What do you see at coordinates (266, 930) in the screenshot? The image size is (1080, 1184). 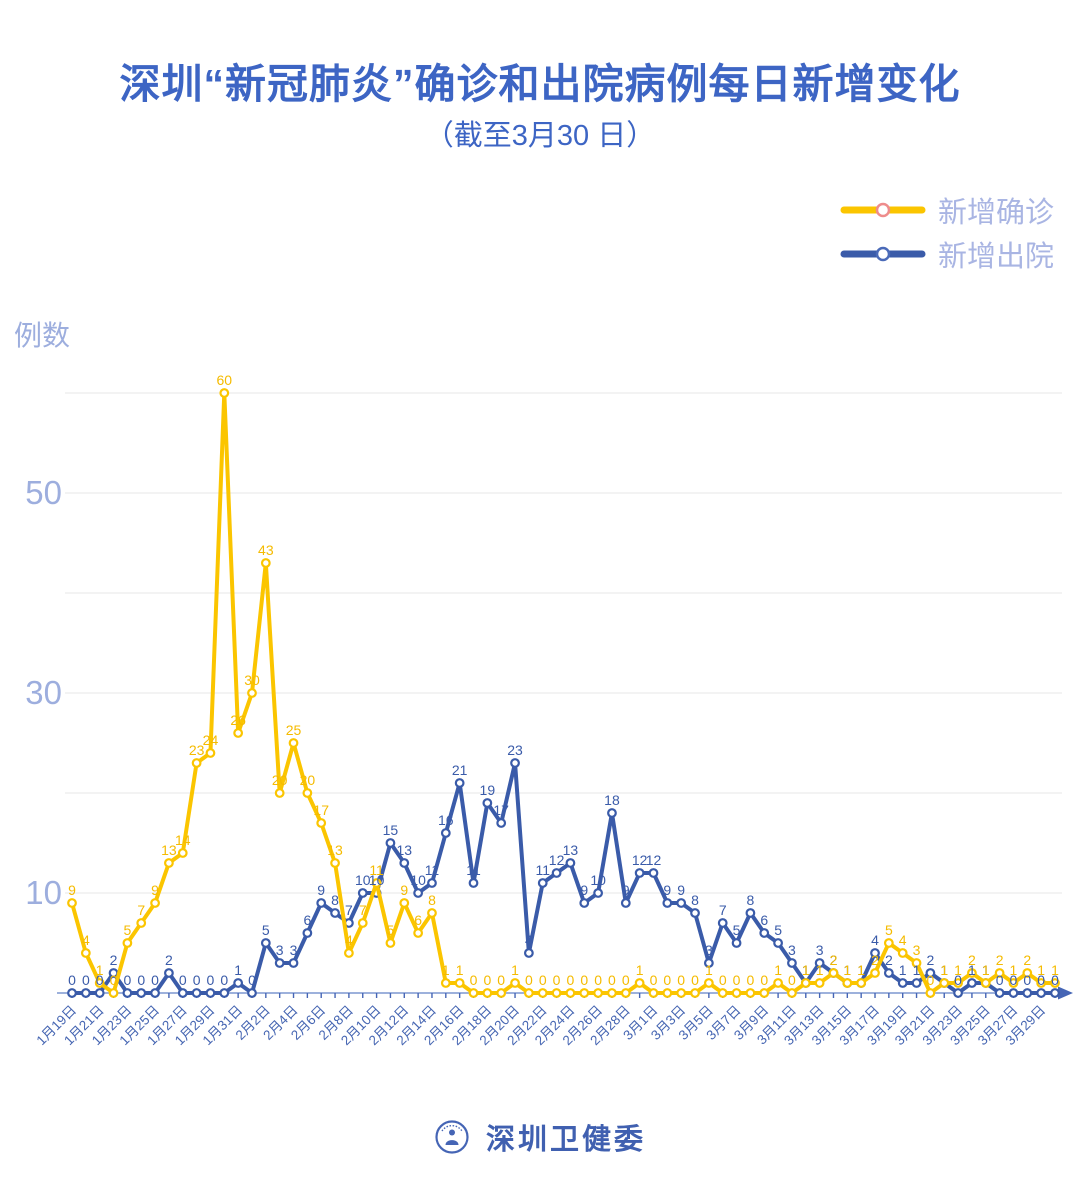 I see `data-point-label-discharged: 5` at bounding box center [266, 930].